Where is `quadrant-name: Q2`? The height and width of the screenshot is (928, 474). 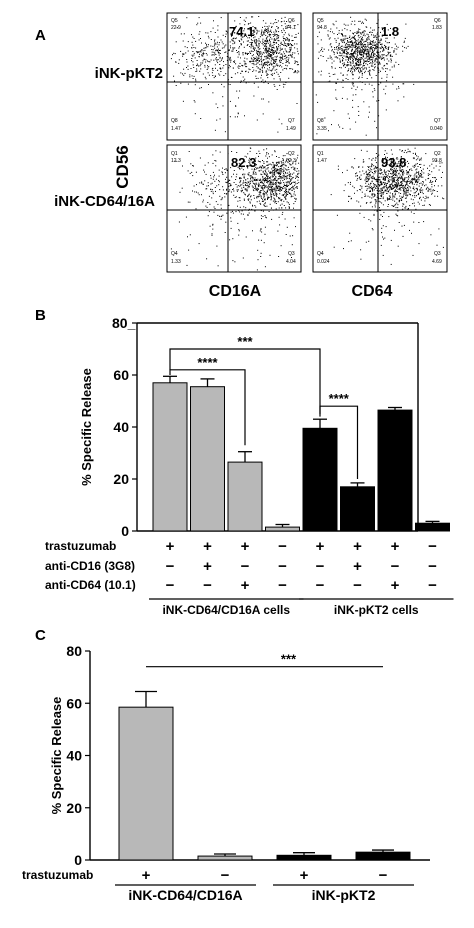
quadrant-name: Q2 is located at coordinates (291, 154).